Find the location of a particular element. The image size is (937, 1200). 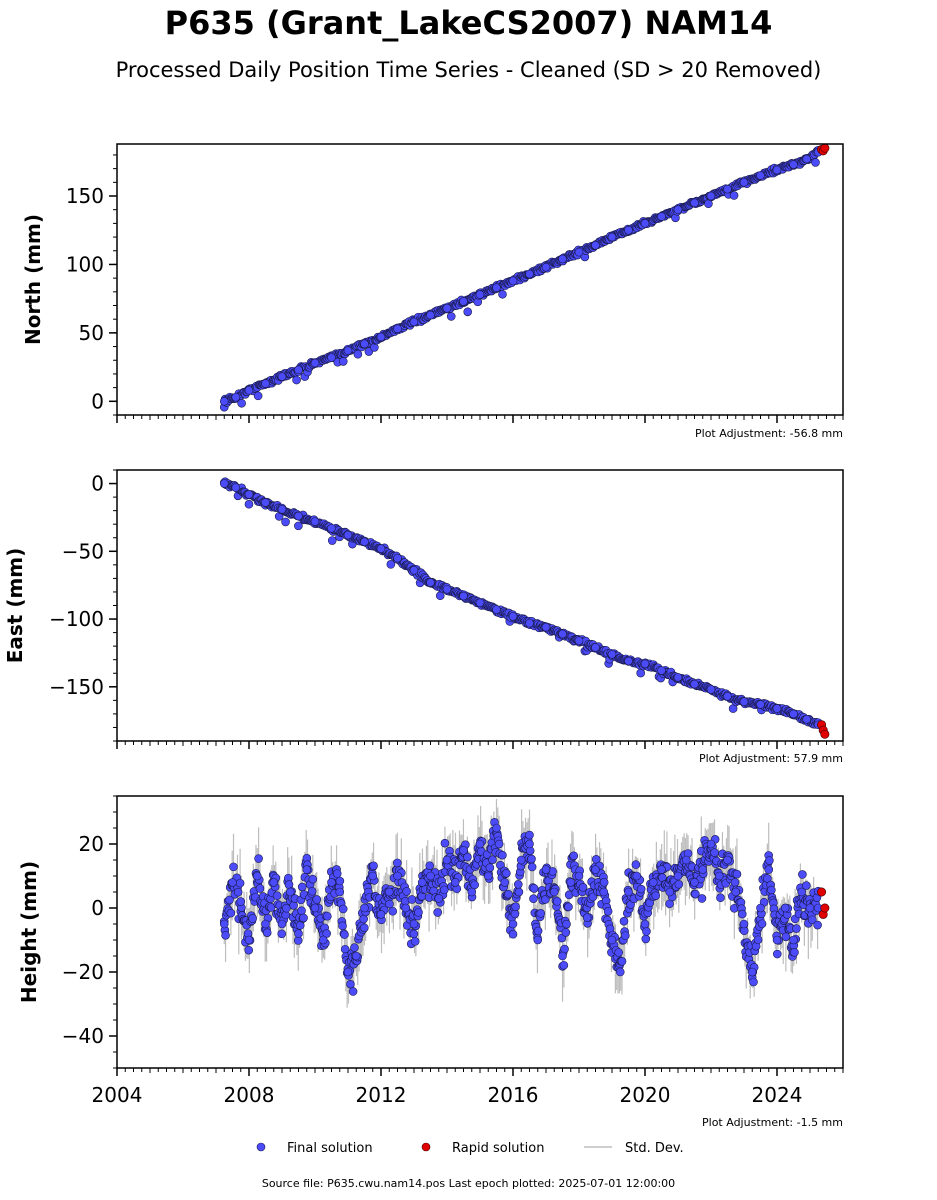

plot-adjustment: Plot Adjustment: -1.5 mm is located at coordinates (772, 1122).